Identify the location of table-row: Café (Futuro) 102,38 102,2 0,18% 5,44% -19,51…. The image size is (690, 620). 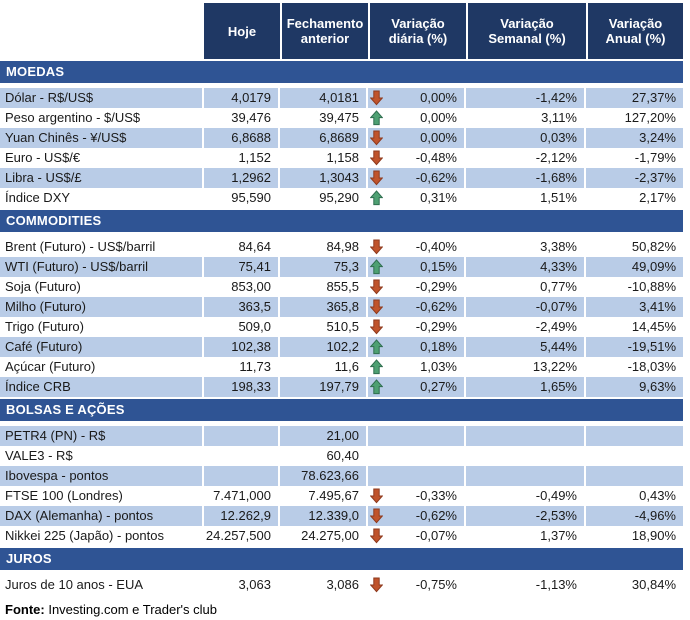
(341, 347).